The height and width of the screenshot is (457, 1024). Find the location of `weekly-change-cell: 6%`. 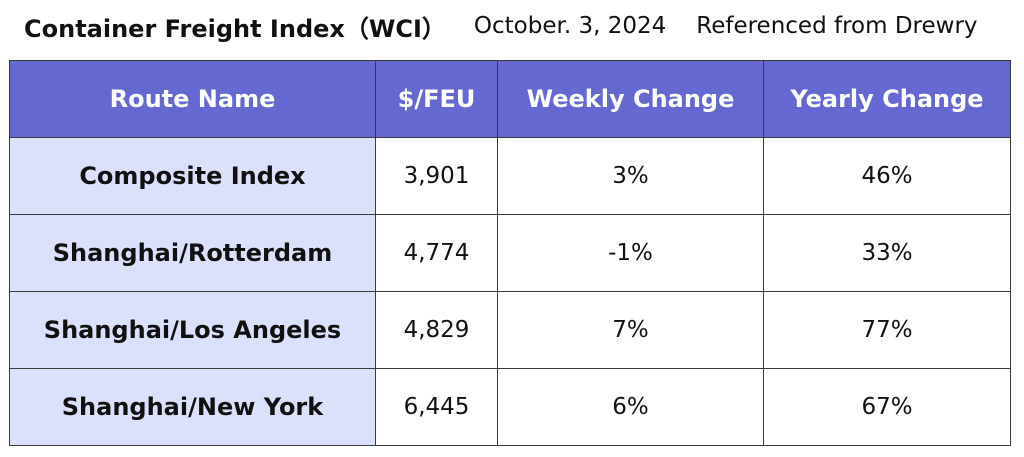

weekly-change-cell: 6% is located at coordinates (630, 407).